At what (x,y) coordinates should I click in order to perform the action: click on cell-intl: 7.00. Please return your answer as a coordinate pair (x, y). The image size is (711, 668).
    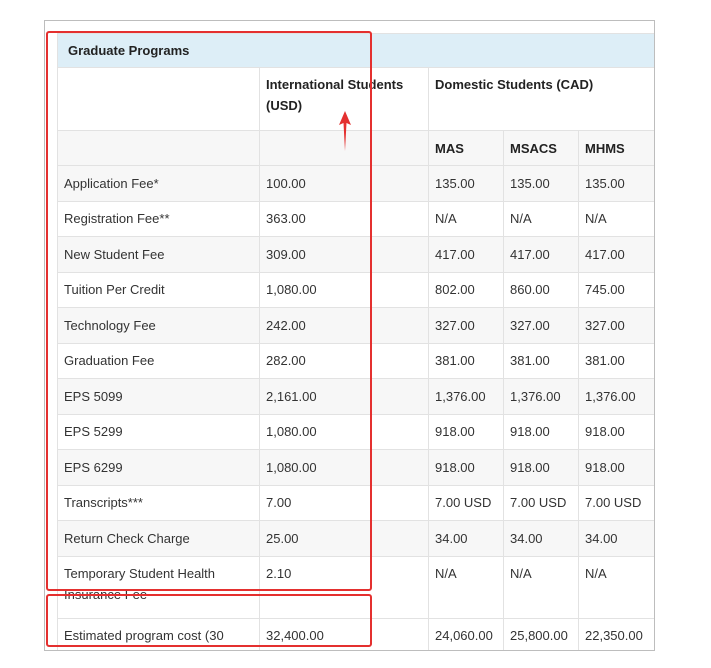
    Looking at the image, I should click on (344, 502).